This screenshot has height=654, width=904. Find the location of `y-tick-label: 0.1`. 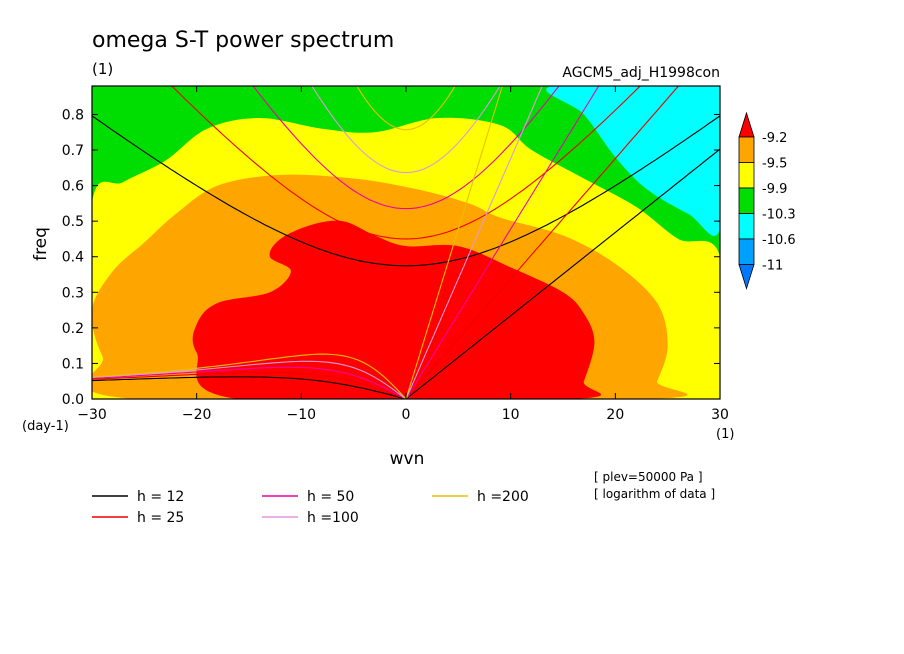

y-tick-label: 0.1 is located at coordinates (73, 364).